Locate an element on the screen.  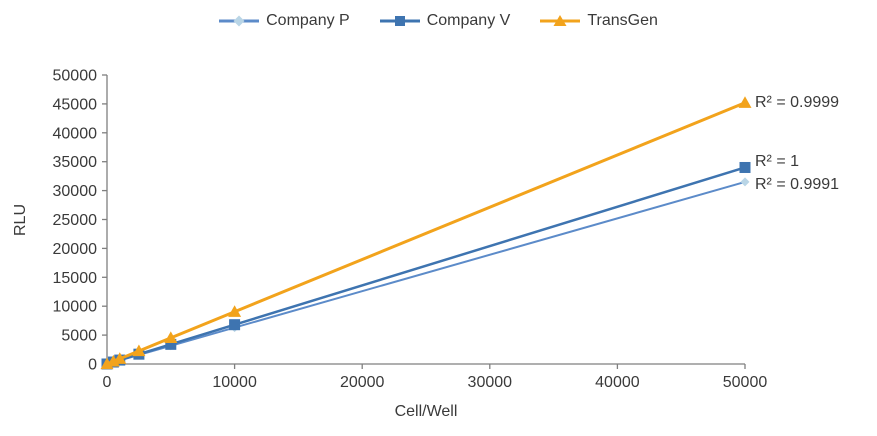
line-diamond-marker-icon is located at coordinates (239, 21).